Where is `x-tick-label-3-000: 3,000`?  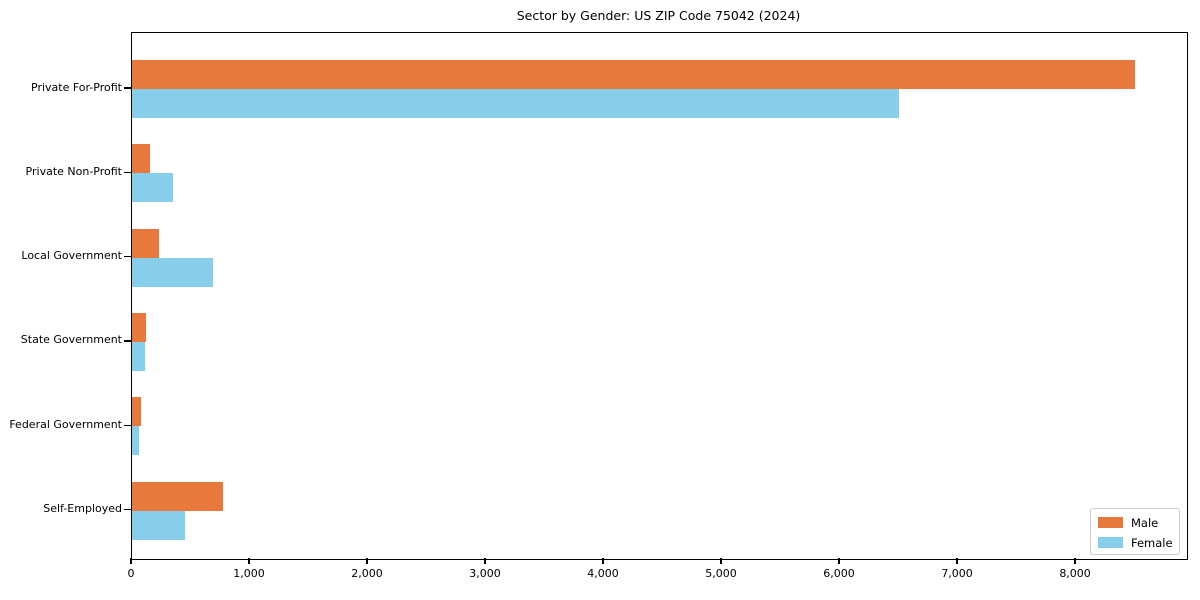 x-tick-label-3-000: 3,000 is located at coordinates (485, 573).